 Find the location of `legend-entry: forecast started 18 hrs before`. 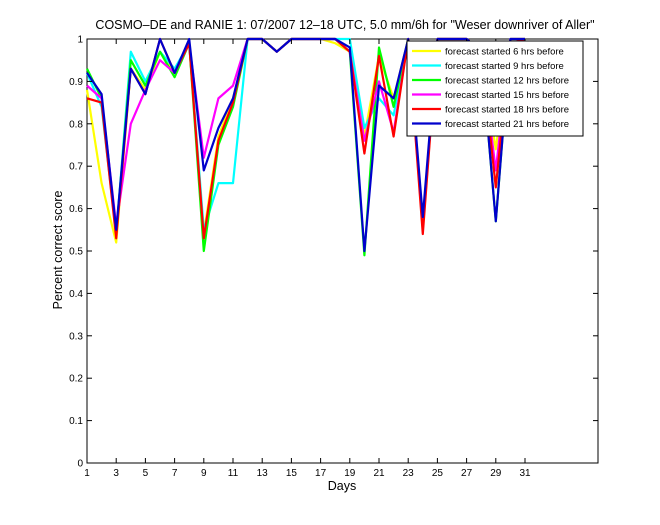

legend-entry: forecast started 18 hrs before is located at coordinates (507, 110).